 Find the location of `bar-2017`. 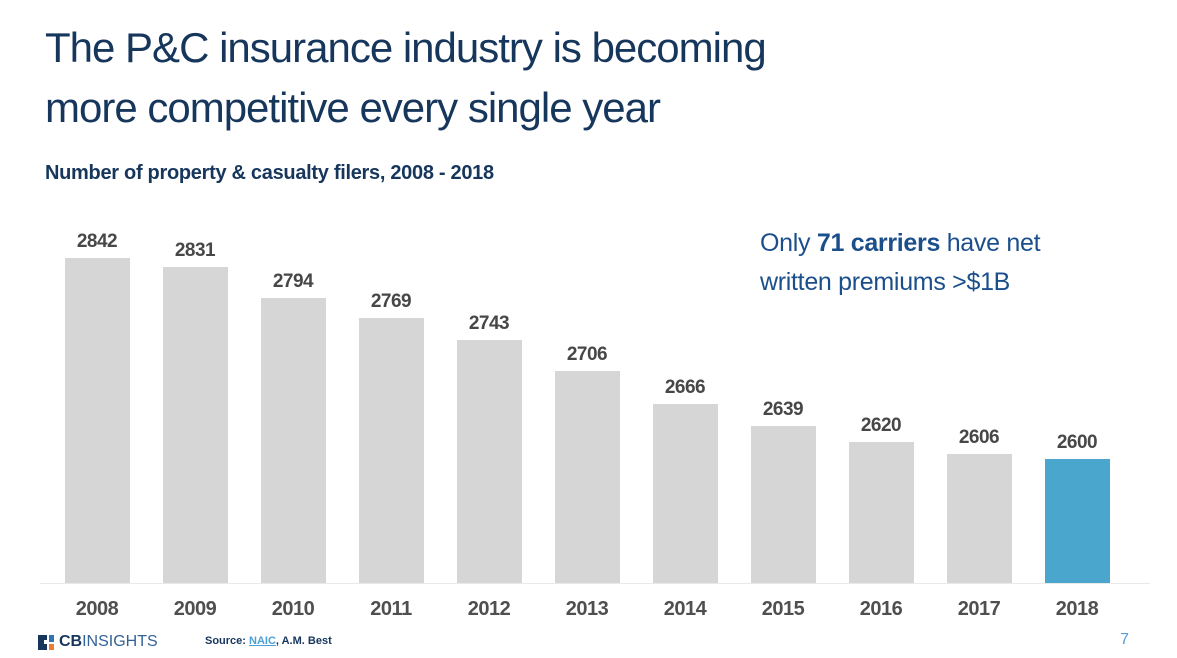

bar-2017 is located at coordinates (979, 518).